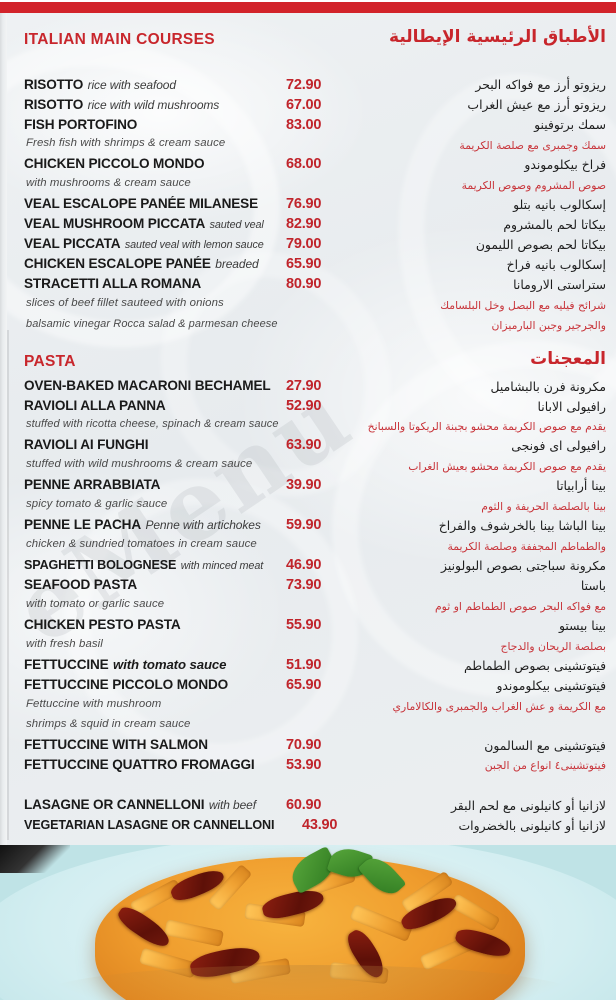  I want to click on item-price: 52.90, so click(304, 406).